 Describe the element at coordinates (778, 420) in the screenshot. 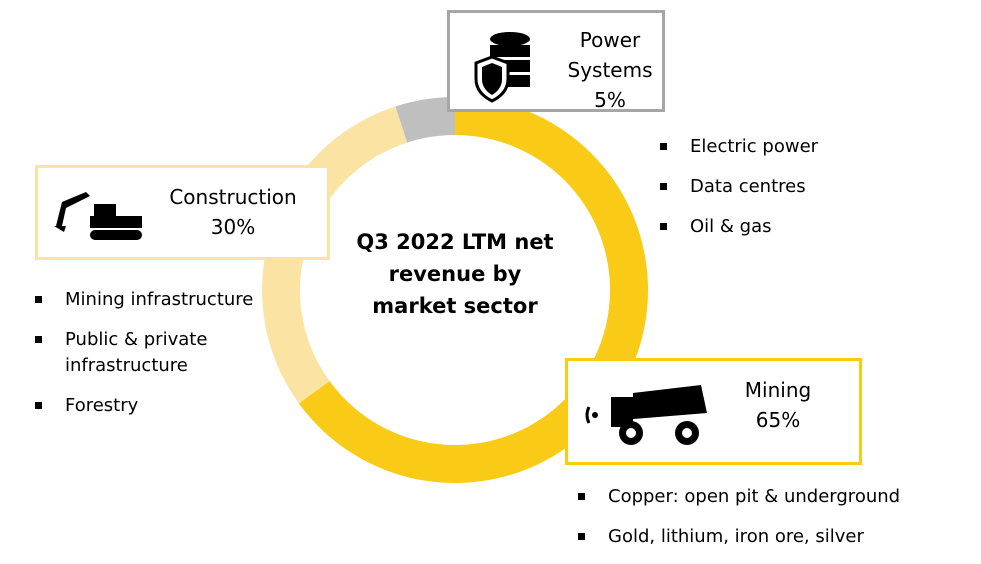

I see `value-label: 65%` at that location.